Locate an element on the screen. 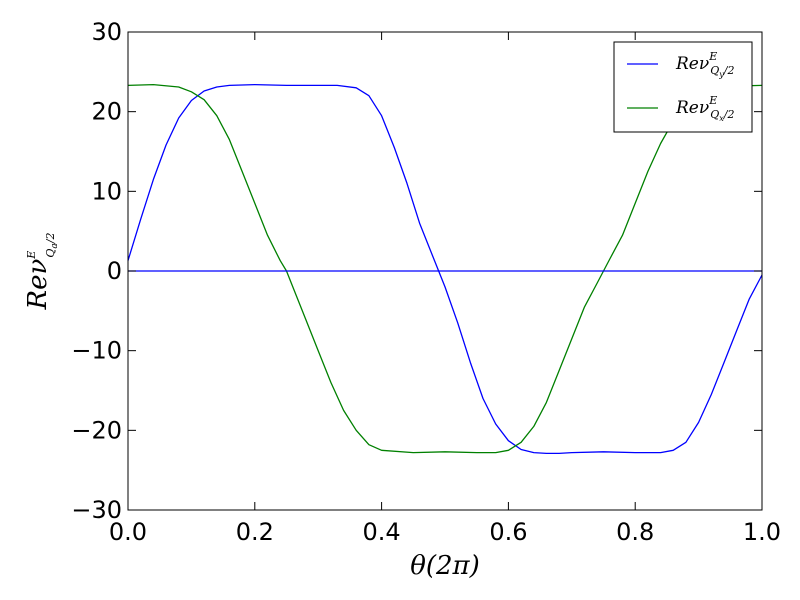 Image resolution: width=800 pixels, height=600 pixels. legend-box is located at coordinates (683, 87).